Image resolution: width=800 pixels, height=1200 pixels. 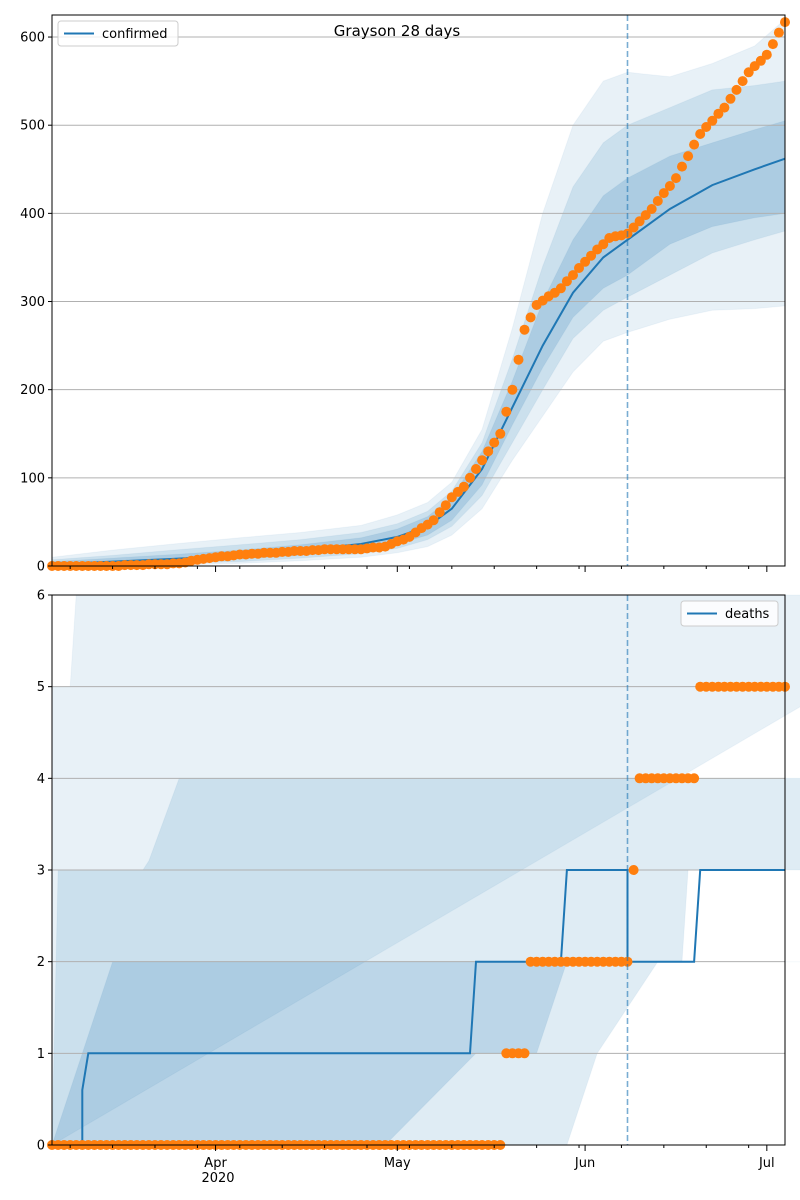 I want to click on deaths-x-axis: Apr May Jun Jul, so click(x=422, y=1158).